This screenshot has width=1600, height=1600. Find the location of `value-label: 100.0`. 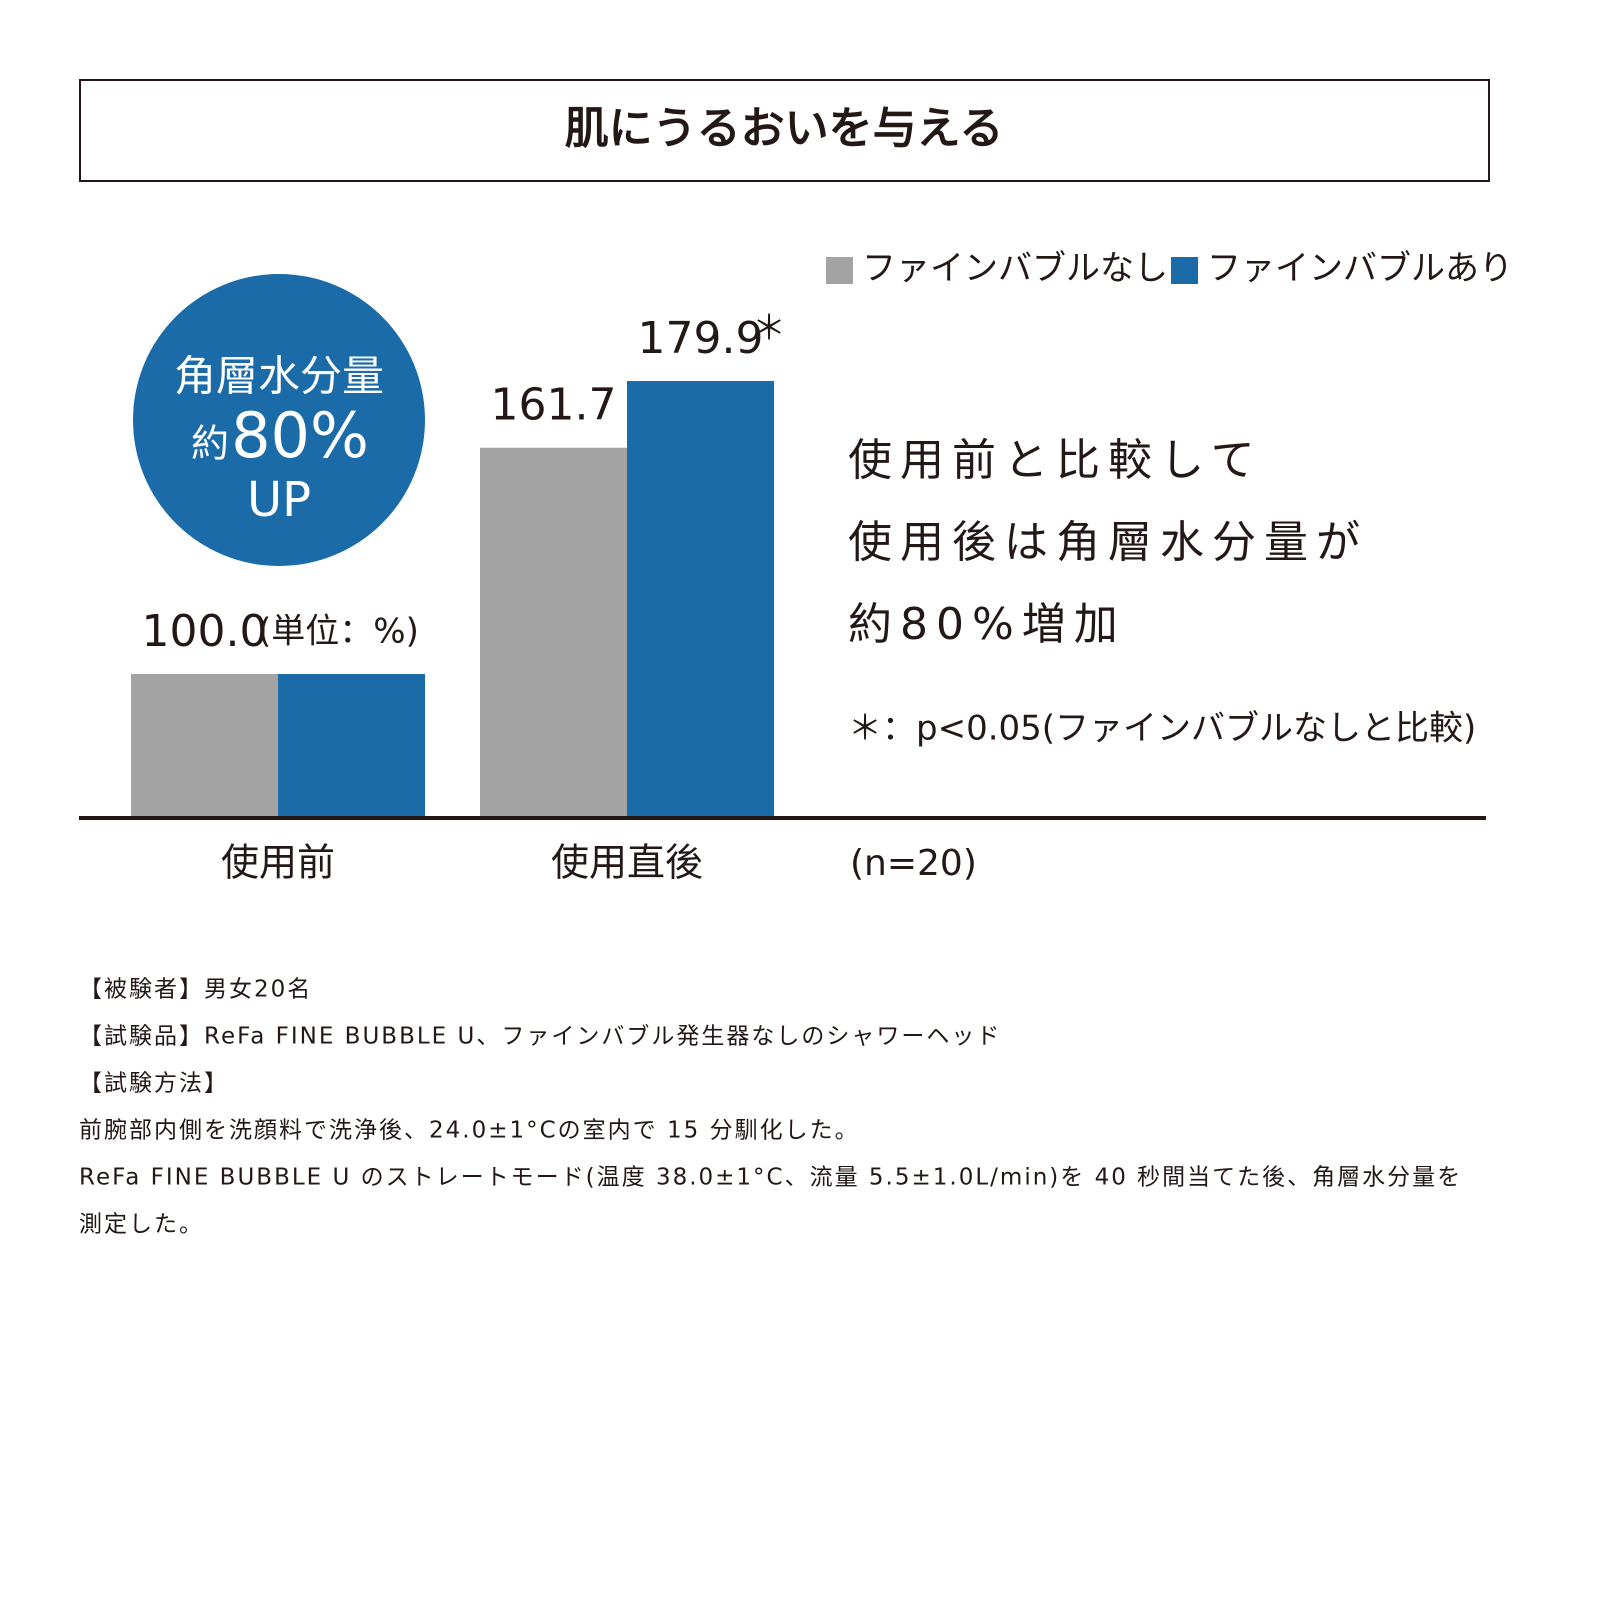

value-label: 100.0 is located at coordinates (205, 631).